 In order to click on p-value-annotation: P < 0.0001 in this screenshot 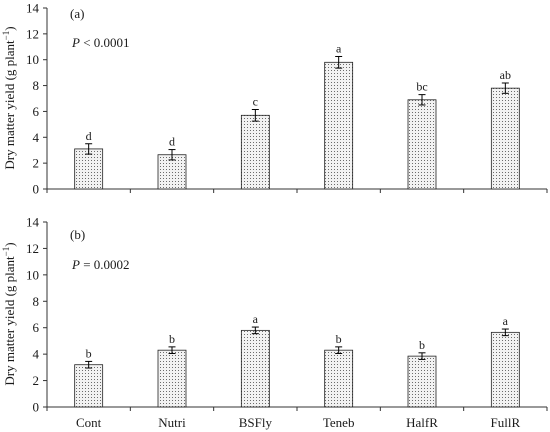, I will do `click(100, 42)`.